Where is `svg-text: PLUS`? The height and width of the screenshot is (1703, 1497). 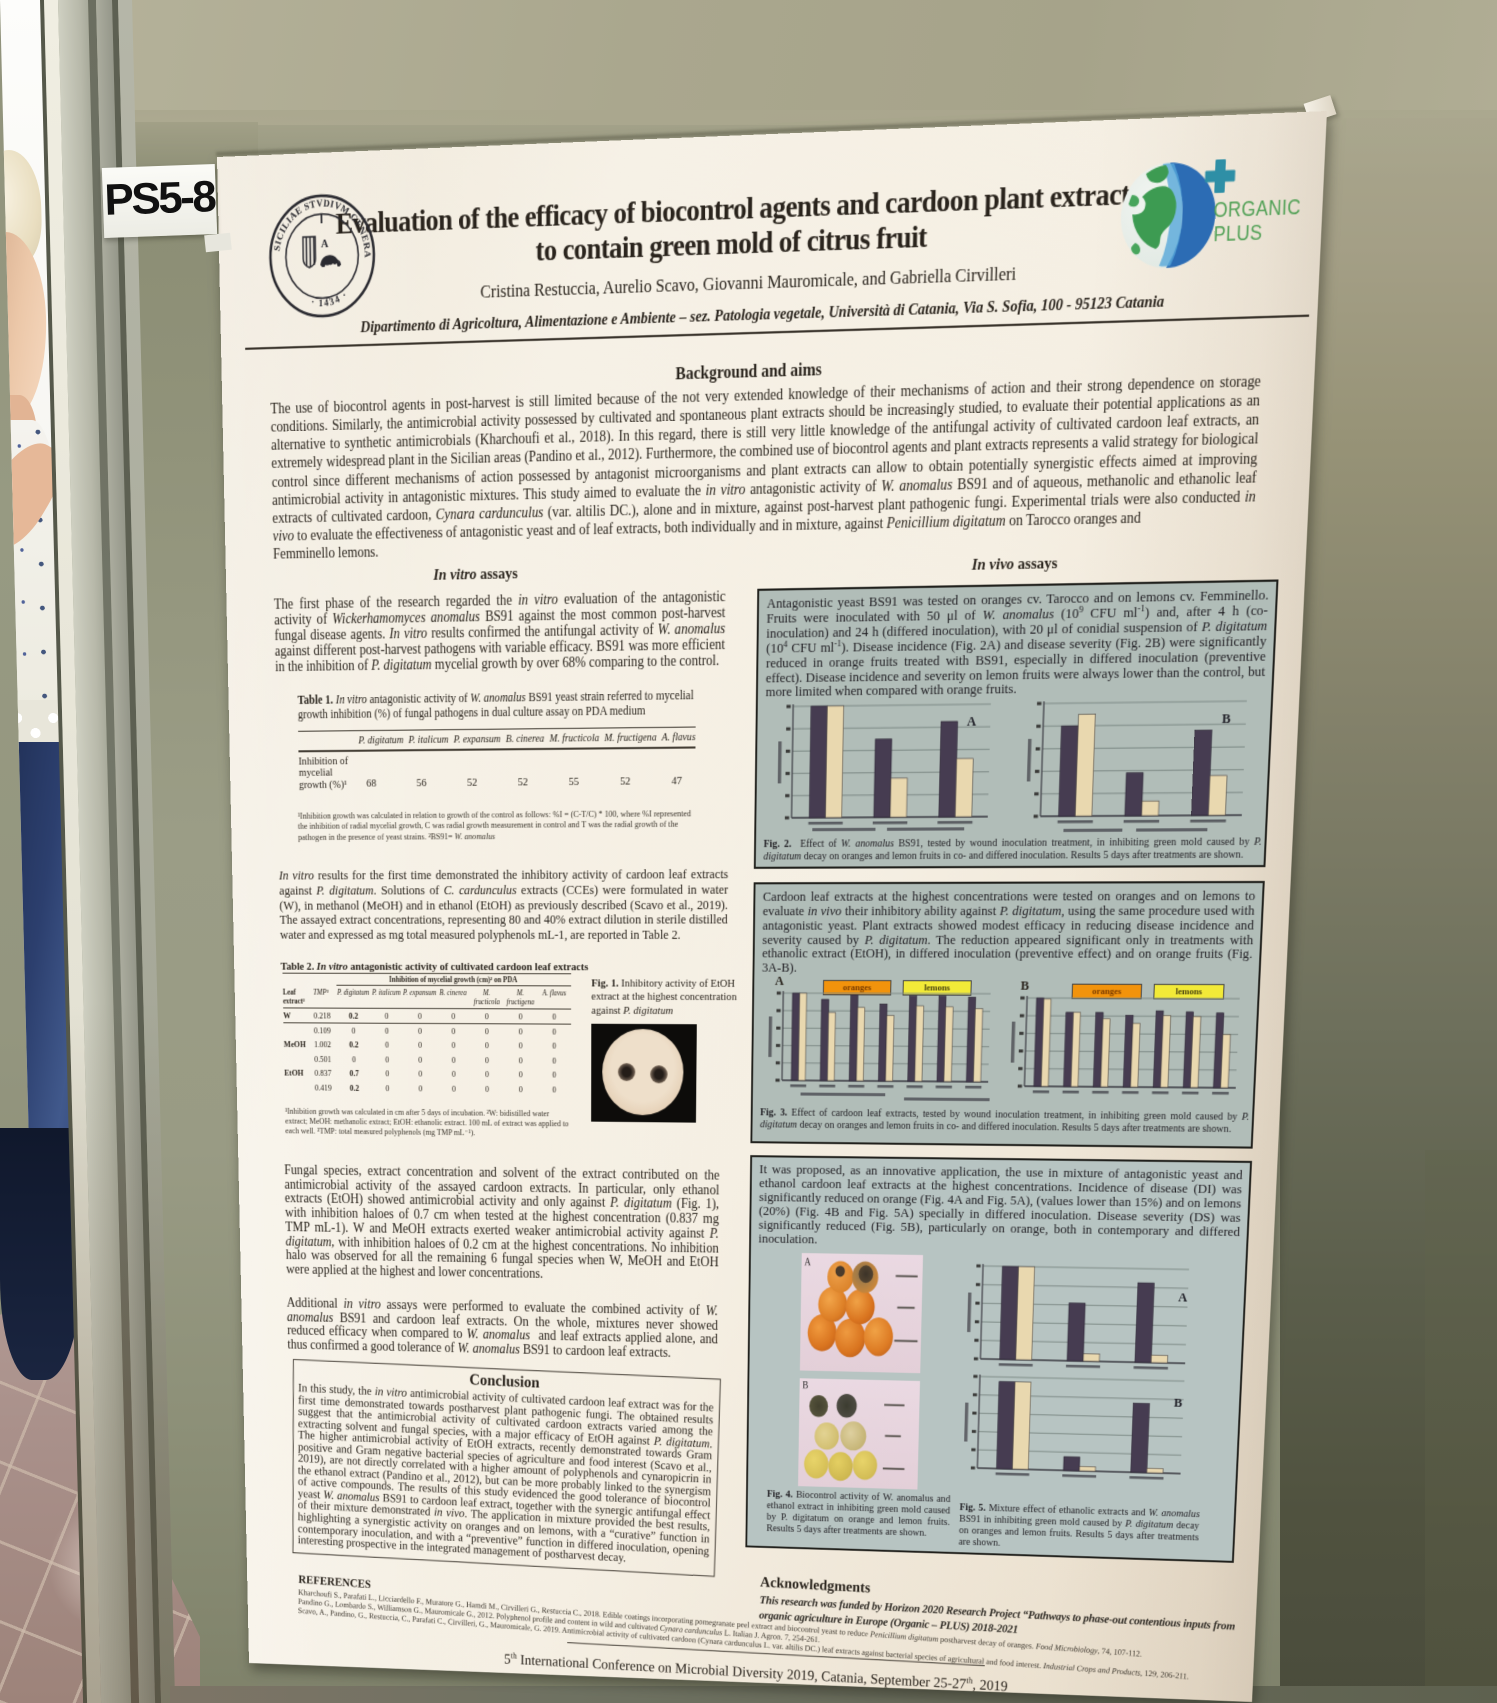
svg-text: PLUS is located at coordinates (1238, 234).